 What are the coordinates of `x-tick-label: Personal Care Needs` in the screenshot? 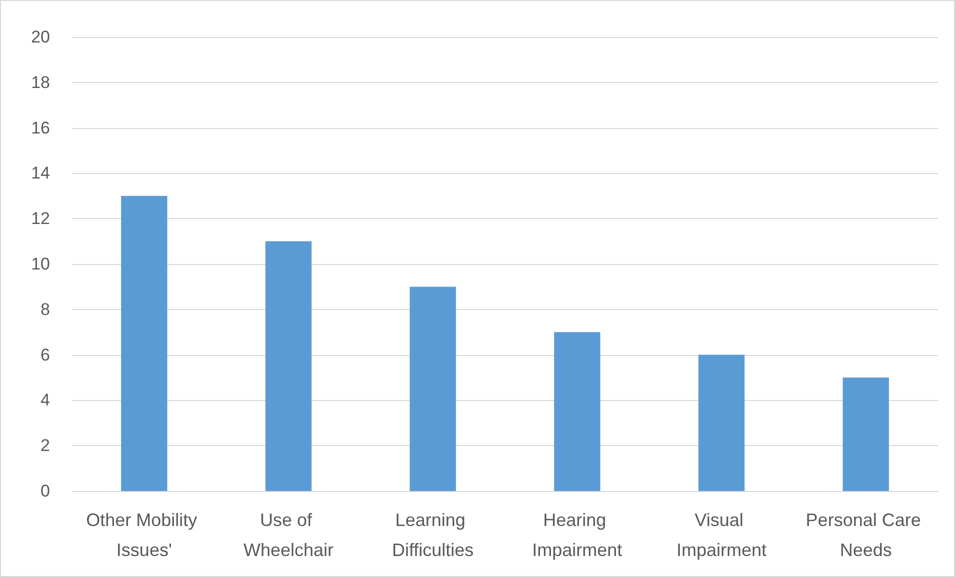 It's located at (866, 535).